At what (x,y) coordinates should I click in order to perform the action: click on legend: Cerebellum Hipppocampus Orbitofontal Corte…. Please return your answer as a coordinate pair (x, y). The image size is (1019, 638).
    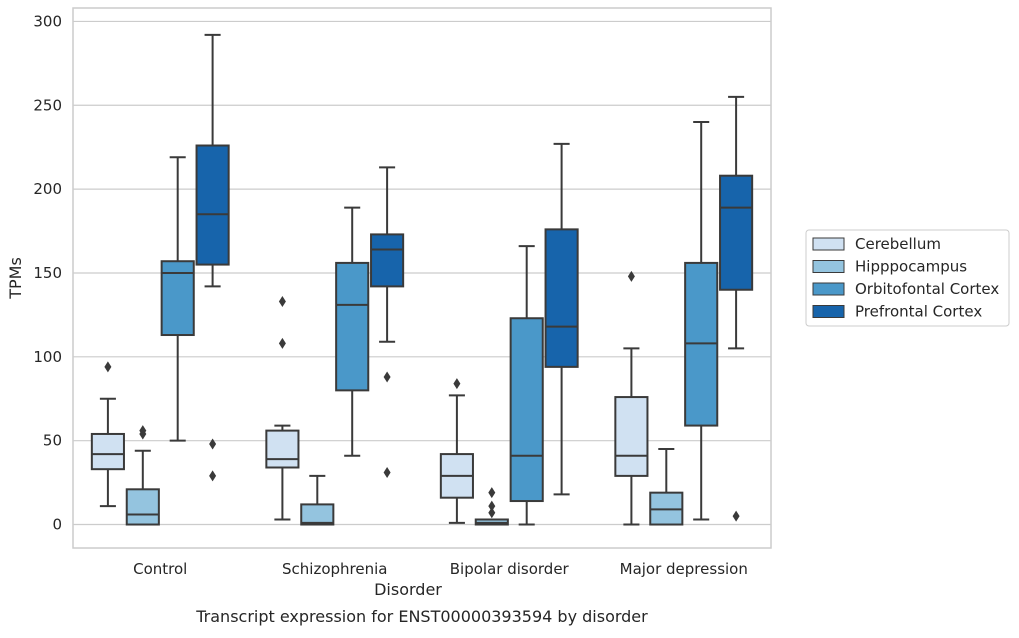
    Looking at the image, I should click on (907, 278).